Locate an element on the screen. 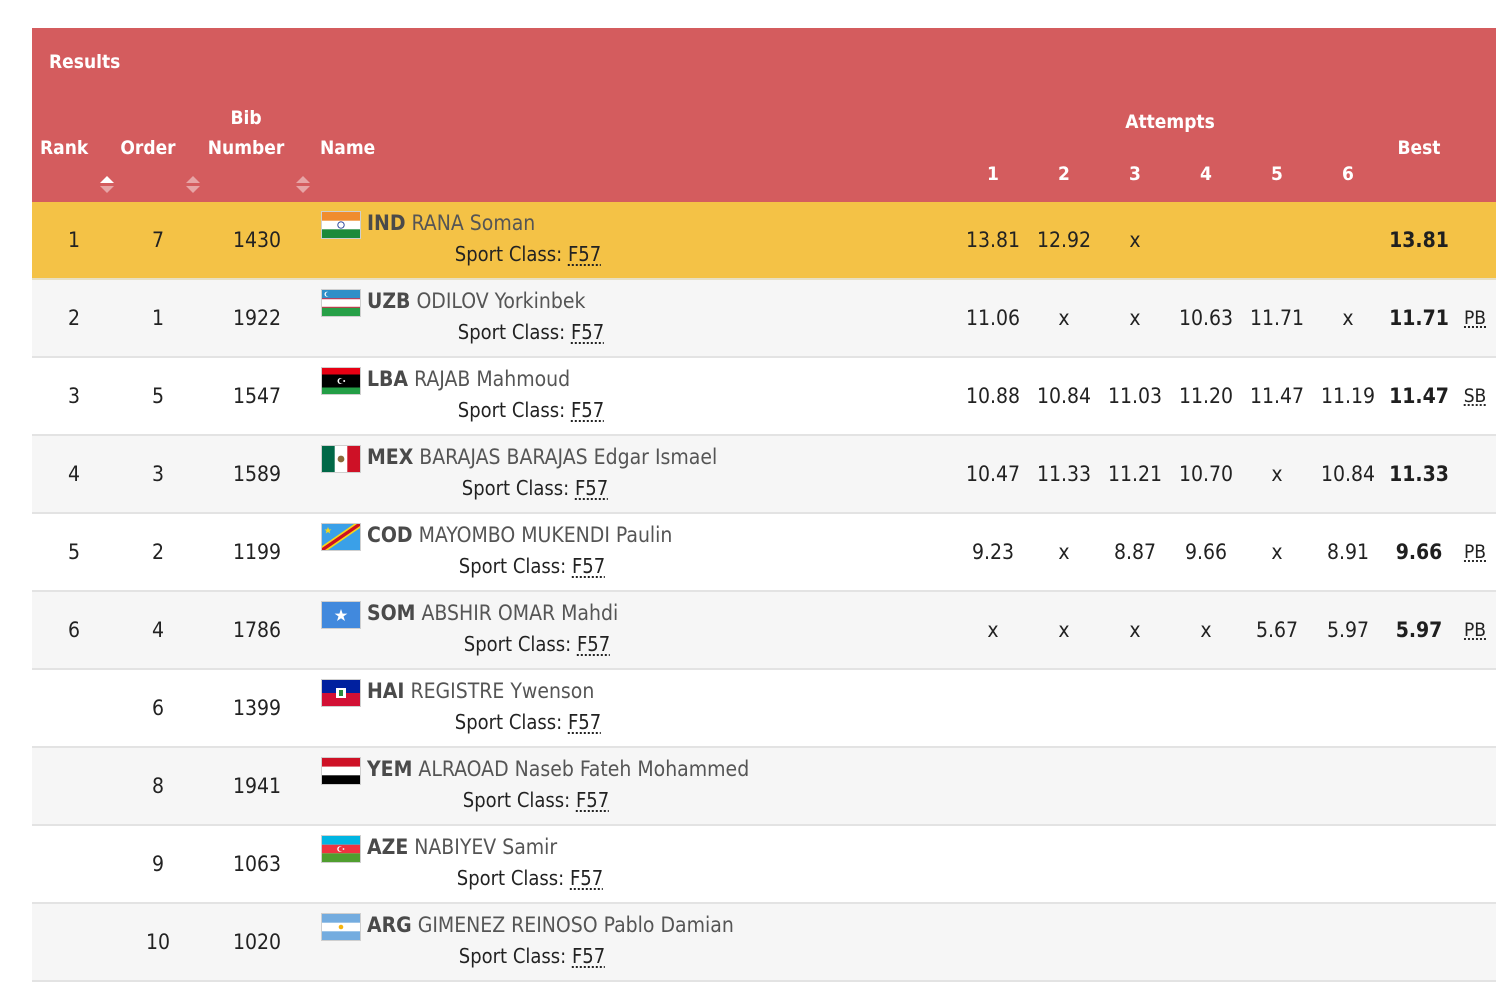 The height and width of the screenshot is (984, 1496). athlete-name: HAI REGISTRE Ywenson is located at coordinates (480, 691).